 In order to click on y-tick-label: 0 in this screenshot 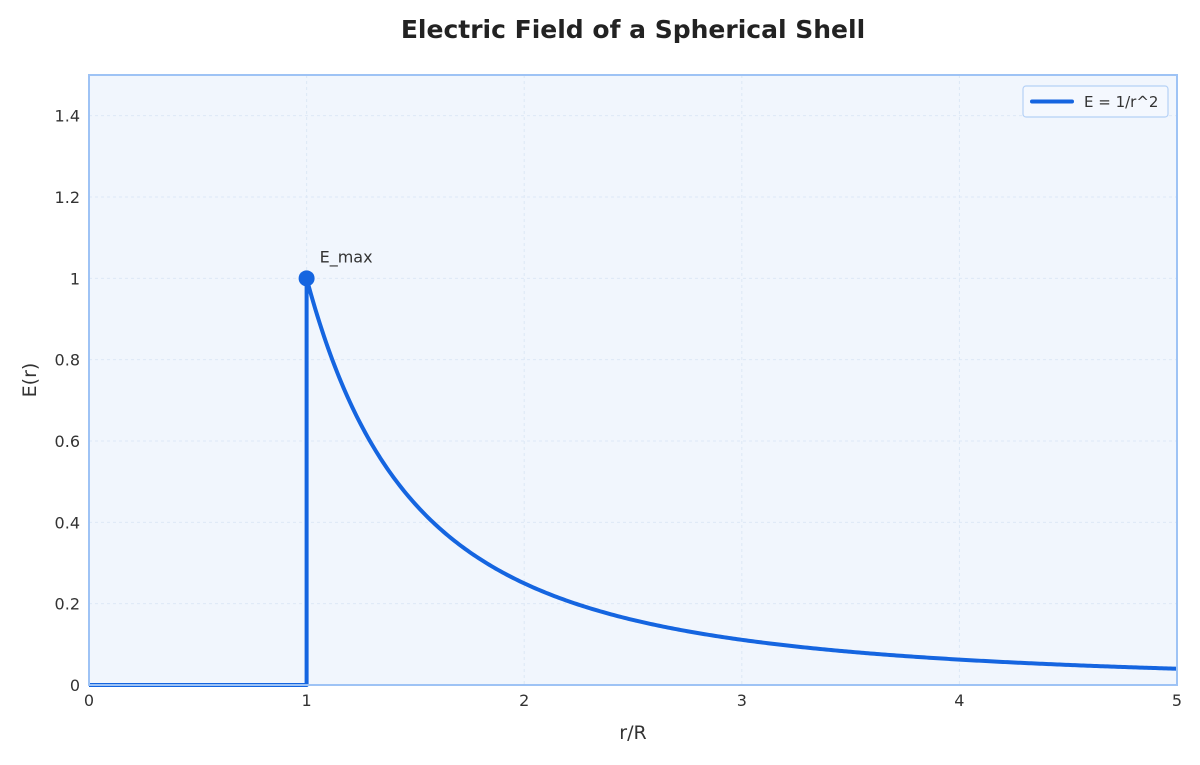, I will do `click(75, 685)`.